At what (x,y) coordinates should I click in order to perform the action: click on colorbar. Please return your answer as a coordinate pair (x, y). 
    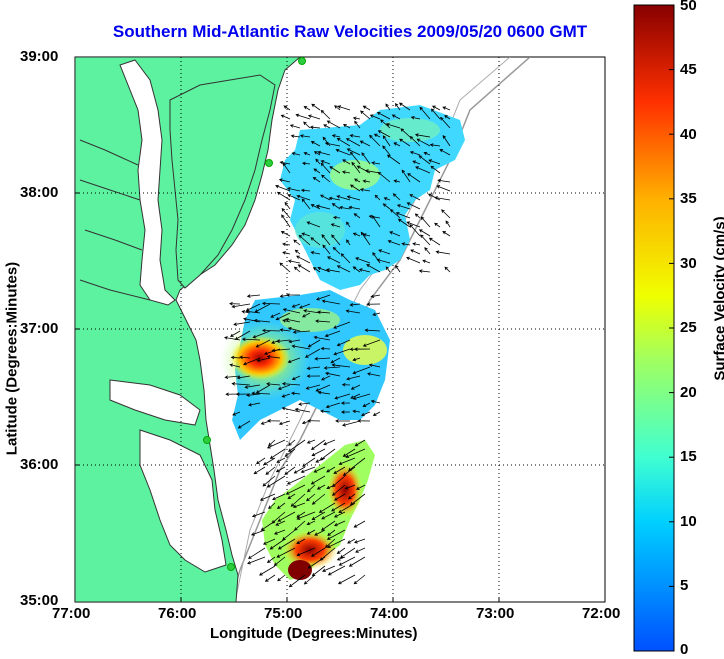
    Looking at the image, I should click on (654, 328).